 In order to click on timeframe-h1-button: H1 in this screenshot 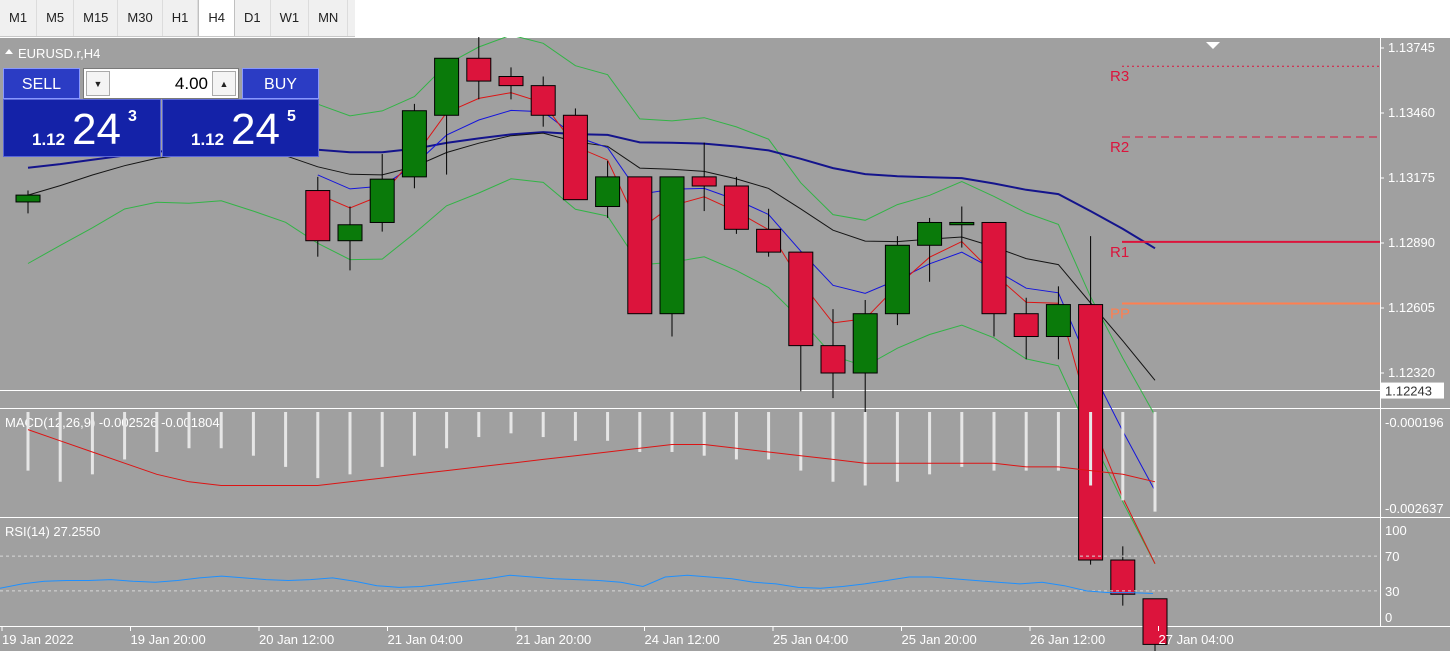, I will do `click(181, 18)`.